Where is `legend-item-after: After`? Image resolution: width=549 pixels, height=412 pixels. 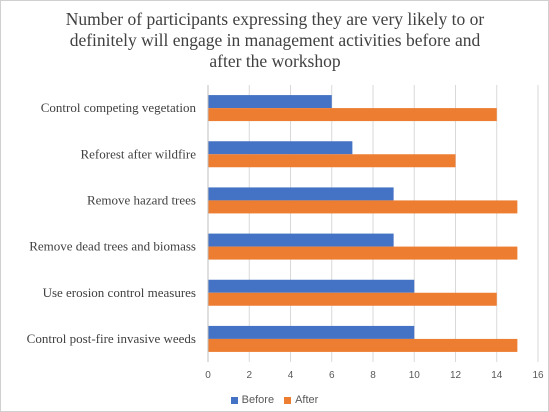
legend-item-after: After is located at coordinates (301, 400).